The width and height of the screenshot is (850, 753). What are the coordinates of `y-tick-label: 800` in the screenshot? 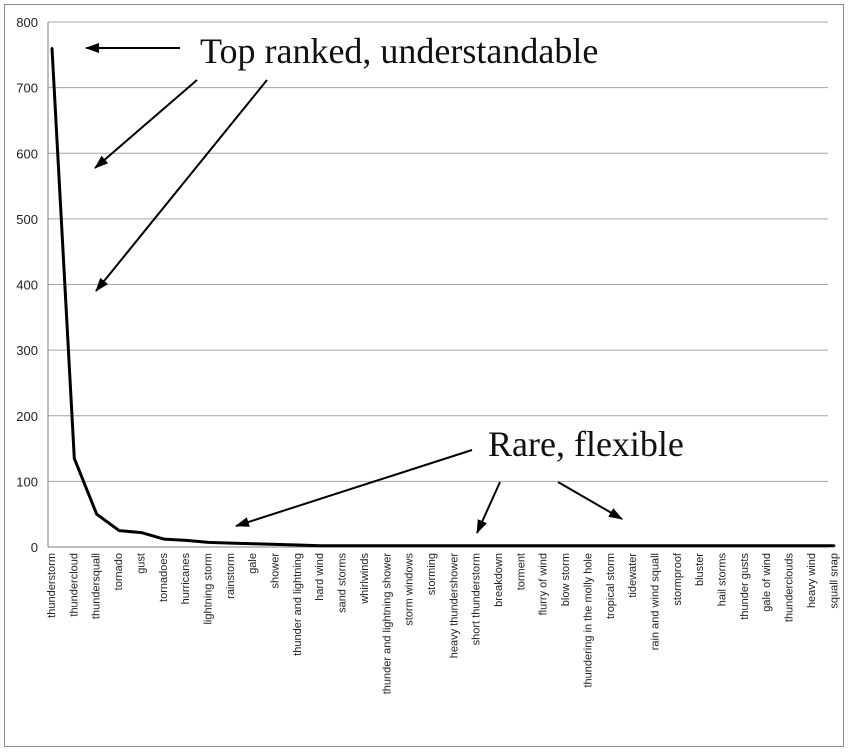 It's located at (27, 22).